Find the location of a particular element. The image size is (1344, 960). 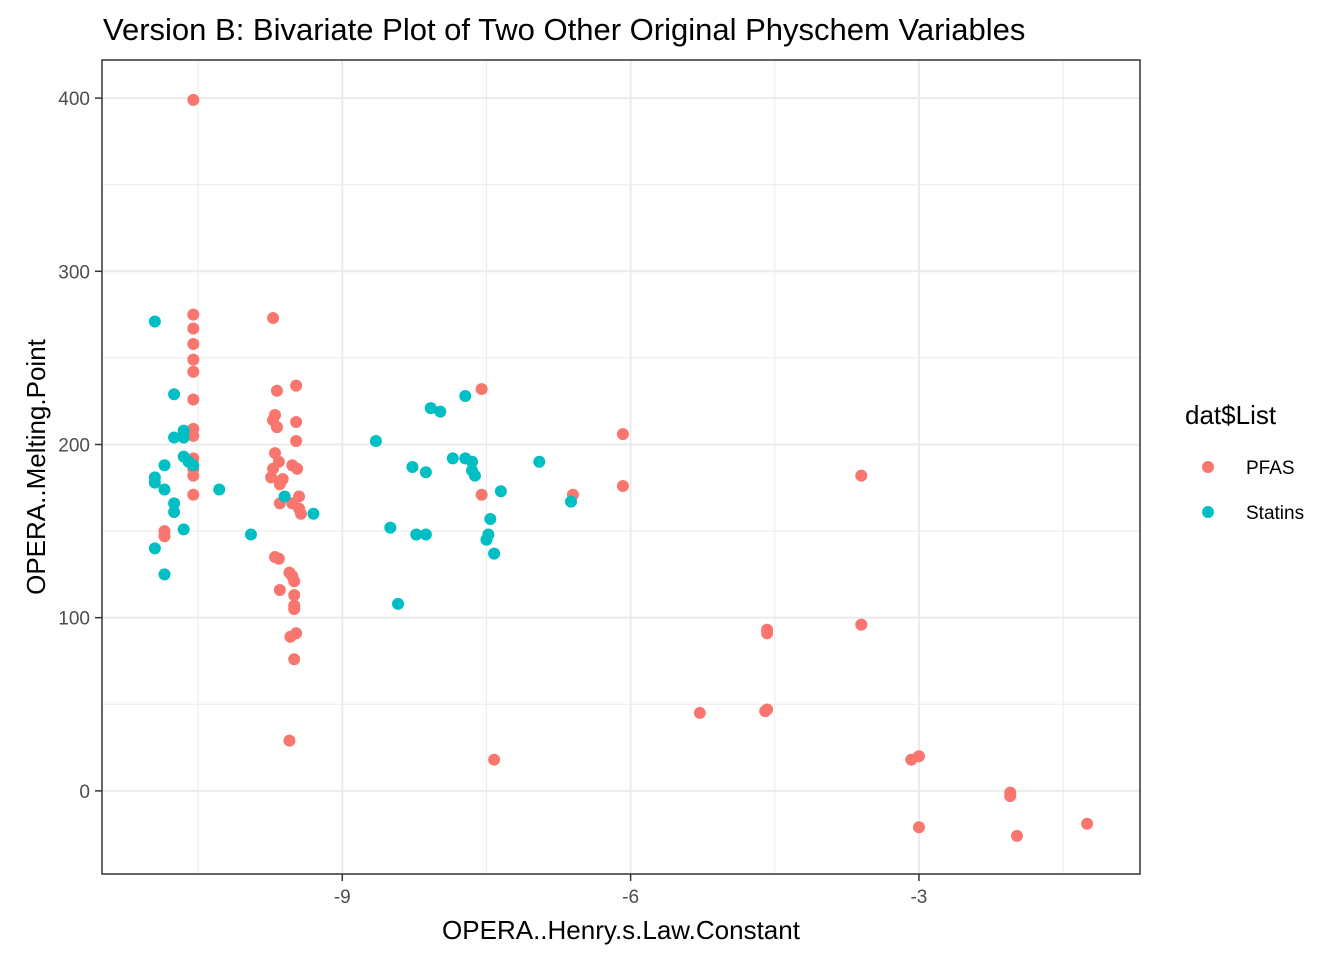

y-tick-label: 200 is located at coordinates (74, 445).